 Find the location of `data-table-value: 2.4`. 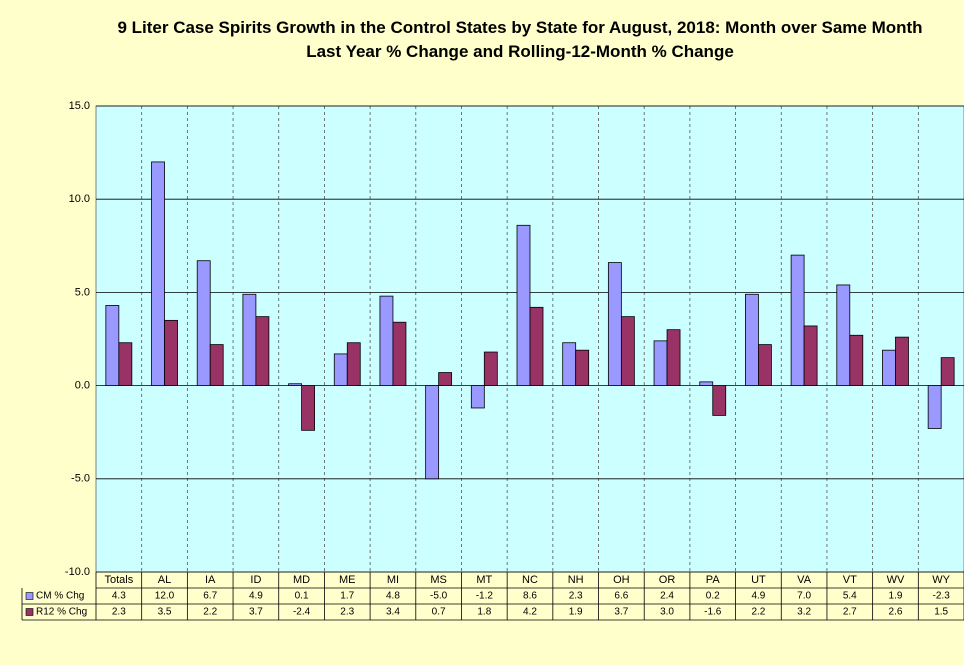

data-table-value: 2.4 is located at coordinates (667, 596).